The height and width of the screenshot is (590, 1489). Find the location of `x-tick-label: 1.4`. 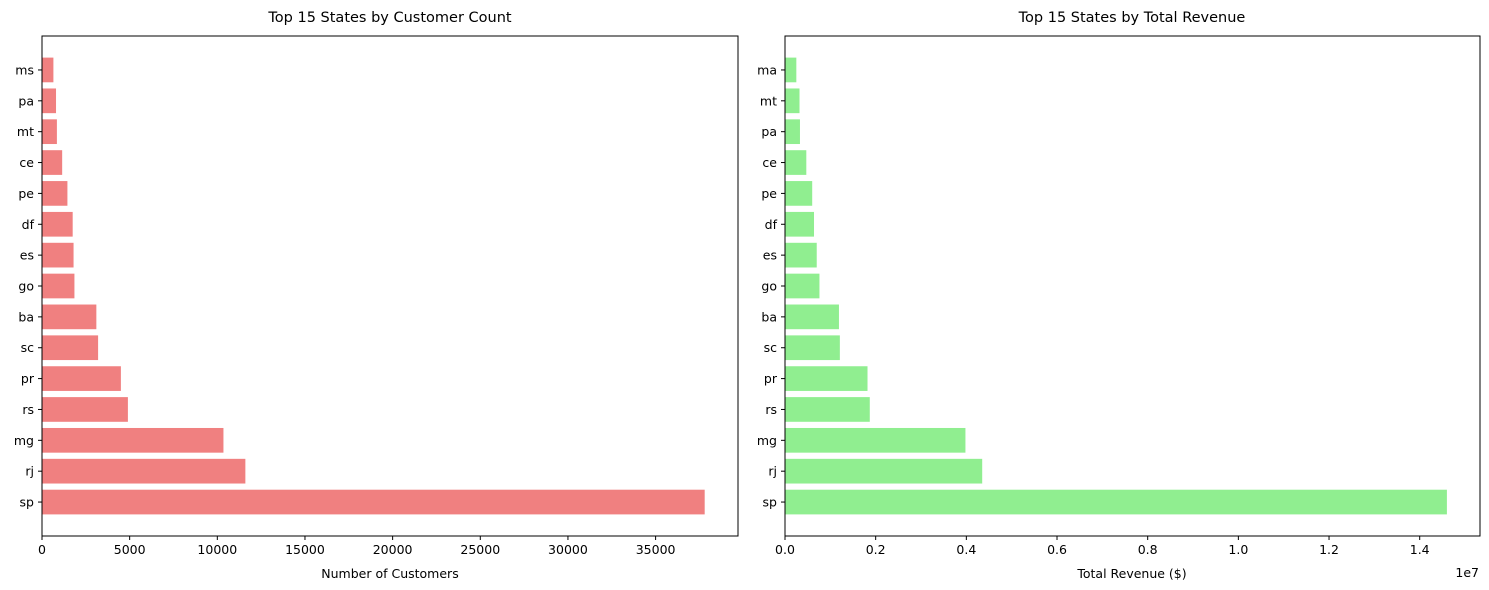

x-tick-label: 1.4 is located at coordinates (1420, 549).